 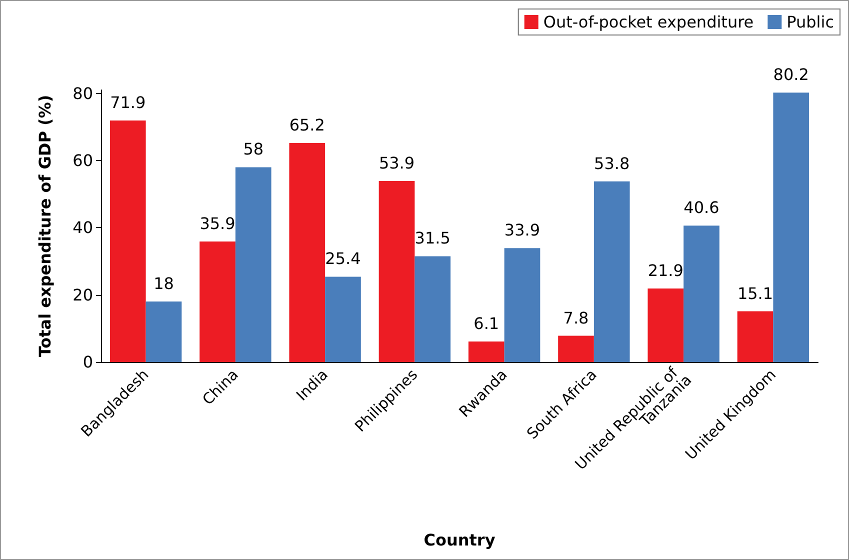 What do you see at coordinates (810, 22) in the screenshot?
I see `legend-label: Public` at bounding box center [810, 22].